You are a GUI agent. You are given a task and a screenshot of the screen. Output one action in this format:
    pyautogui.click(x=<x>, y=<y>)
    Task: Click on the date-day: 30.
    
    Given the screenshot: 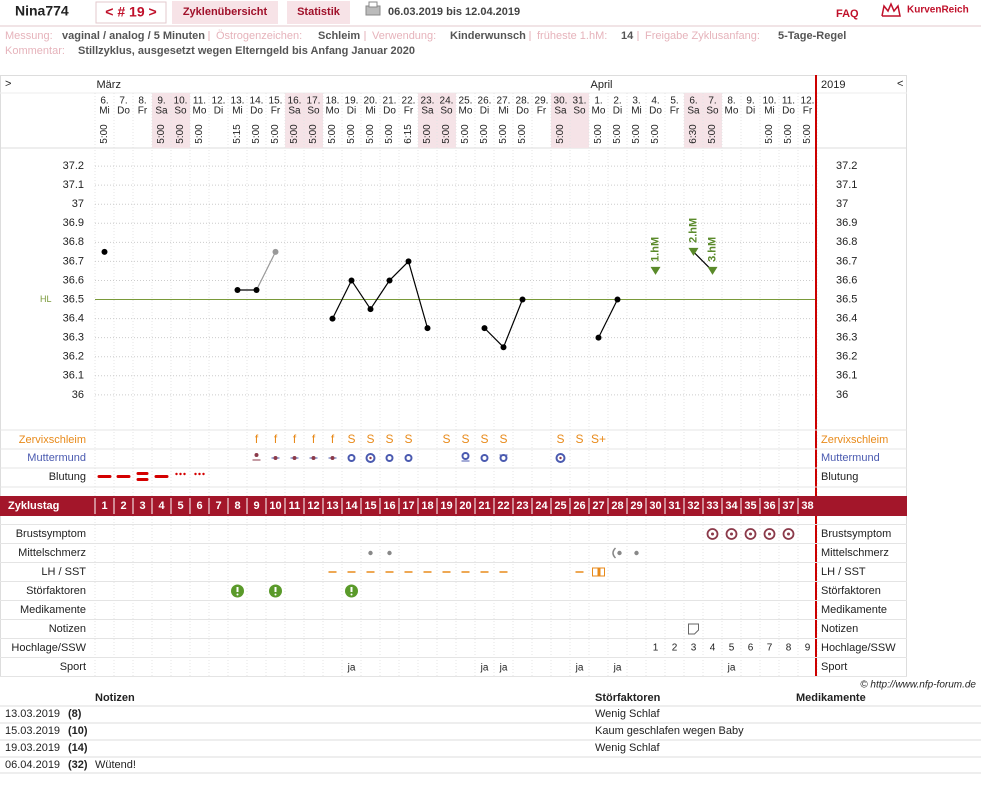 What is the action you would take?
    pyautogui.click(x=561, y=101)
    